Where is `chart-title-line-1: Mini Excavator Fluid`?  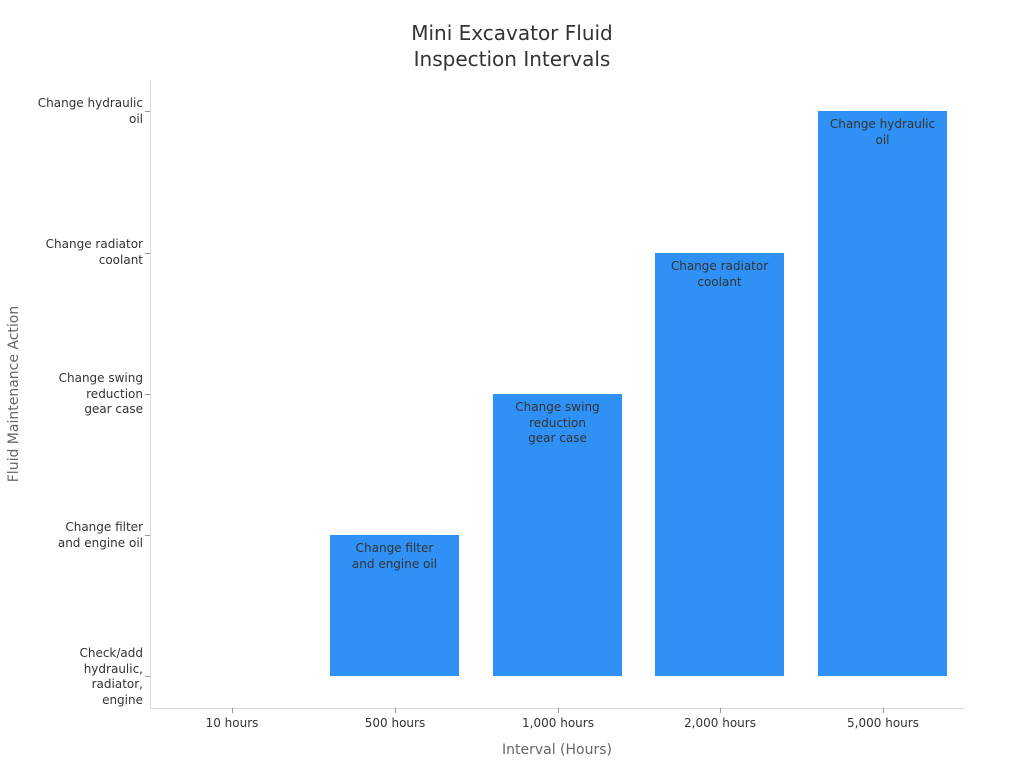
chart-title-line-1: Mini Excavator Fluid is located at coordinates (512, 33).